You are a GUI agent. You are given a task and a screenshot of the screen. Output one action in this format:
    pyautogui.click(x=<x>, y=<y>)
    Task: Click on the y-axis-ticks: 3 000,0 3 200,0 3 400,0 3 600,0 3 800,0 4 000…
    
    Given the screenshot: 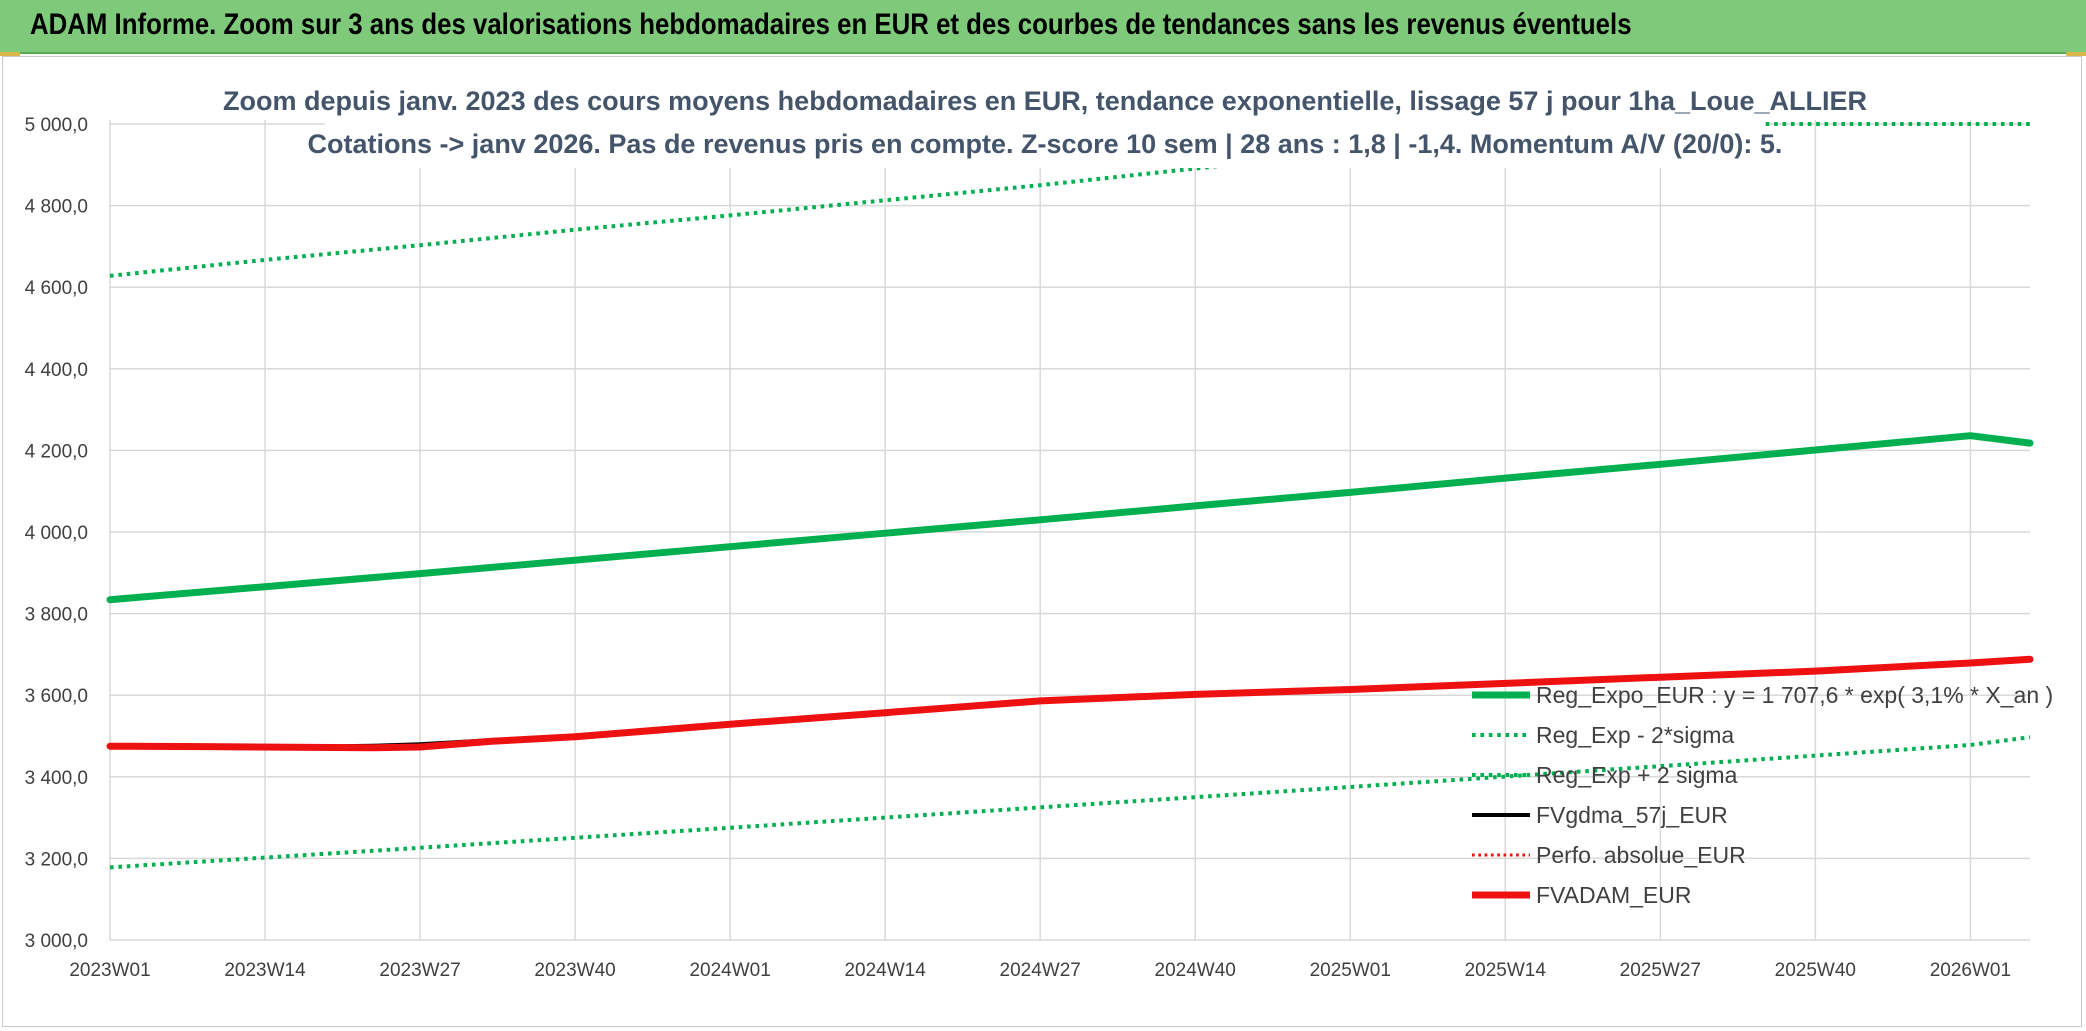 What is the action you would take?
    pyautogui.click(x=56, y=533)
    